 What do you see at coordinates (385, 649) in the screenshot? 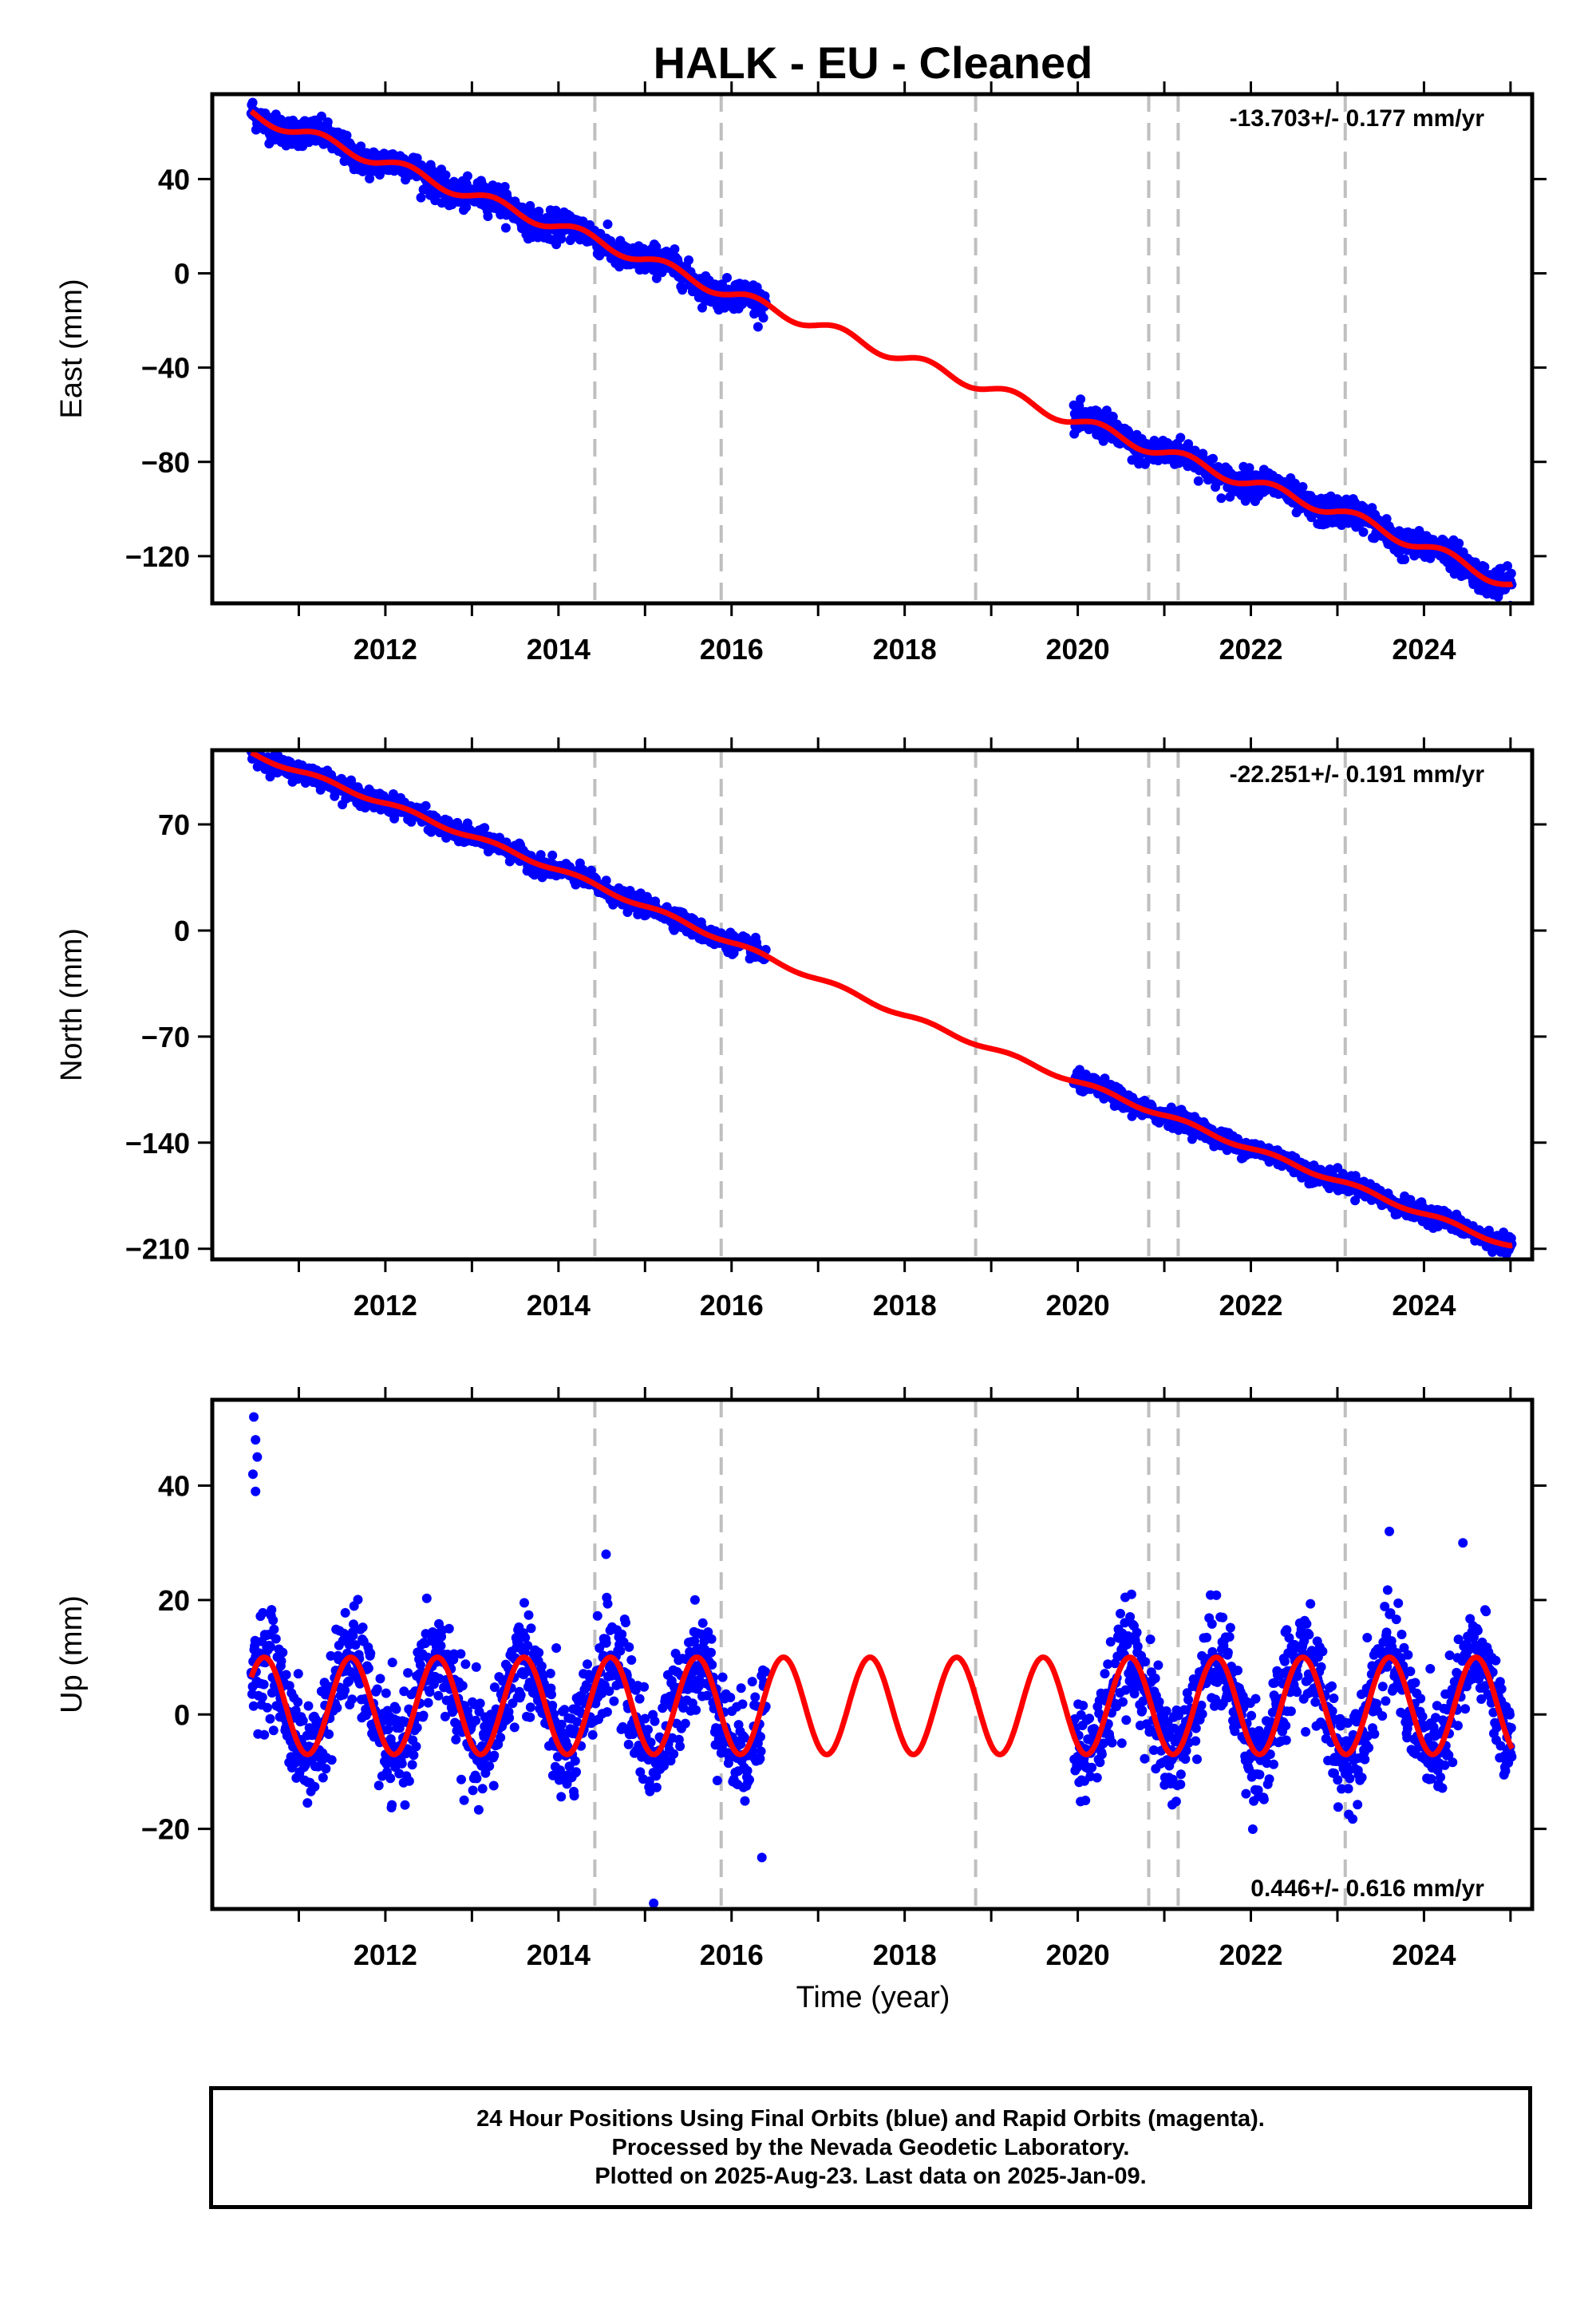
I see `x-tick-label: 2012` at bounding box center [385, 649].